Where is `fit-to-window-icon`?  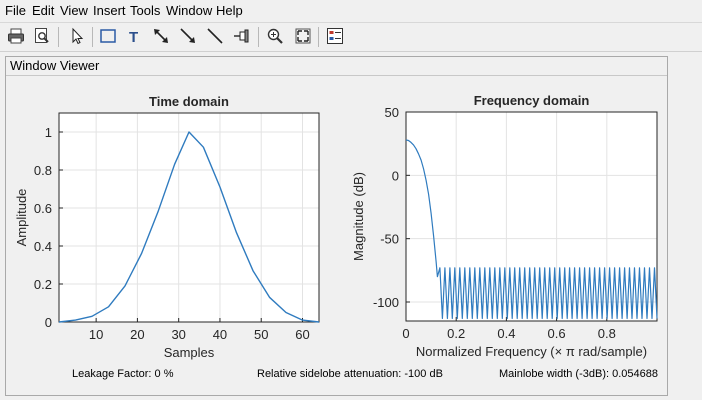
fit-to-window-icon is located at coordinates (303, 36).